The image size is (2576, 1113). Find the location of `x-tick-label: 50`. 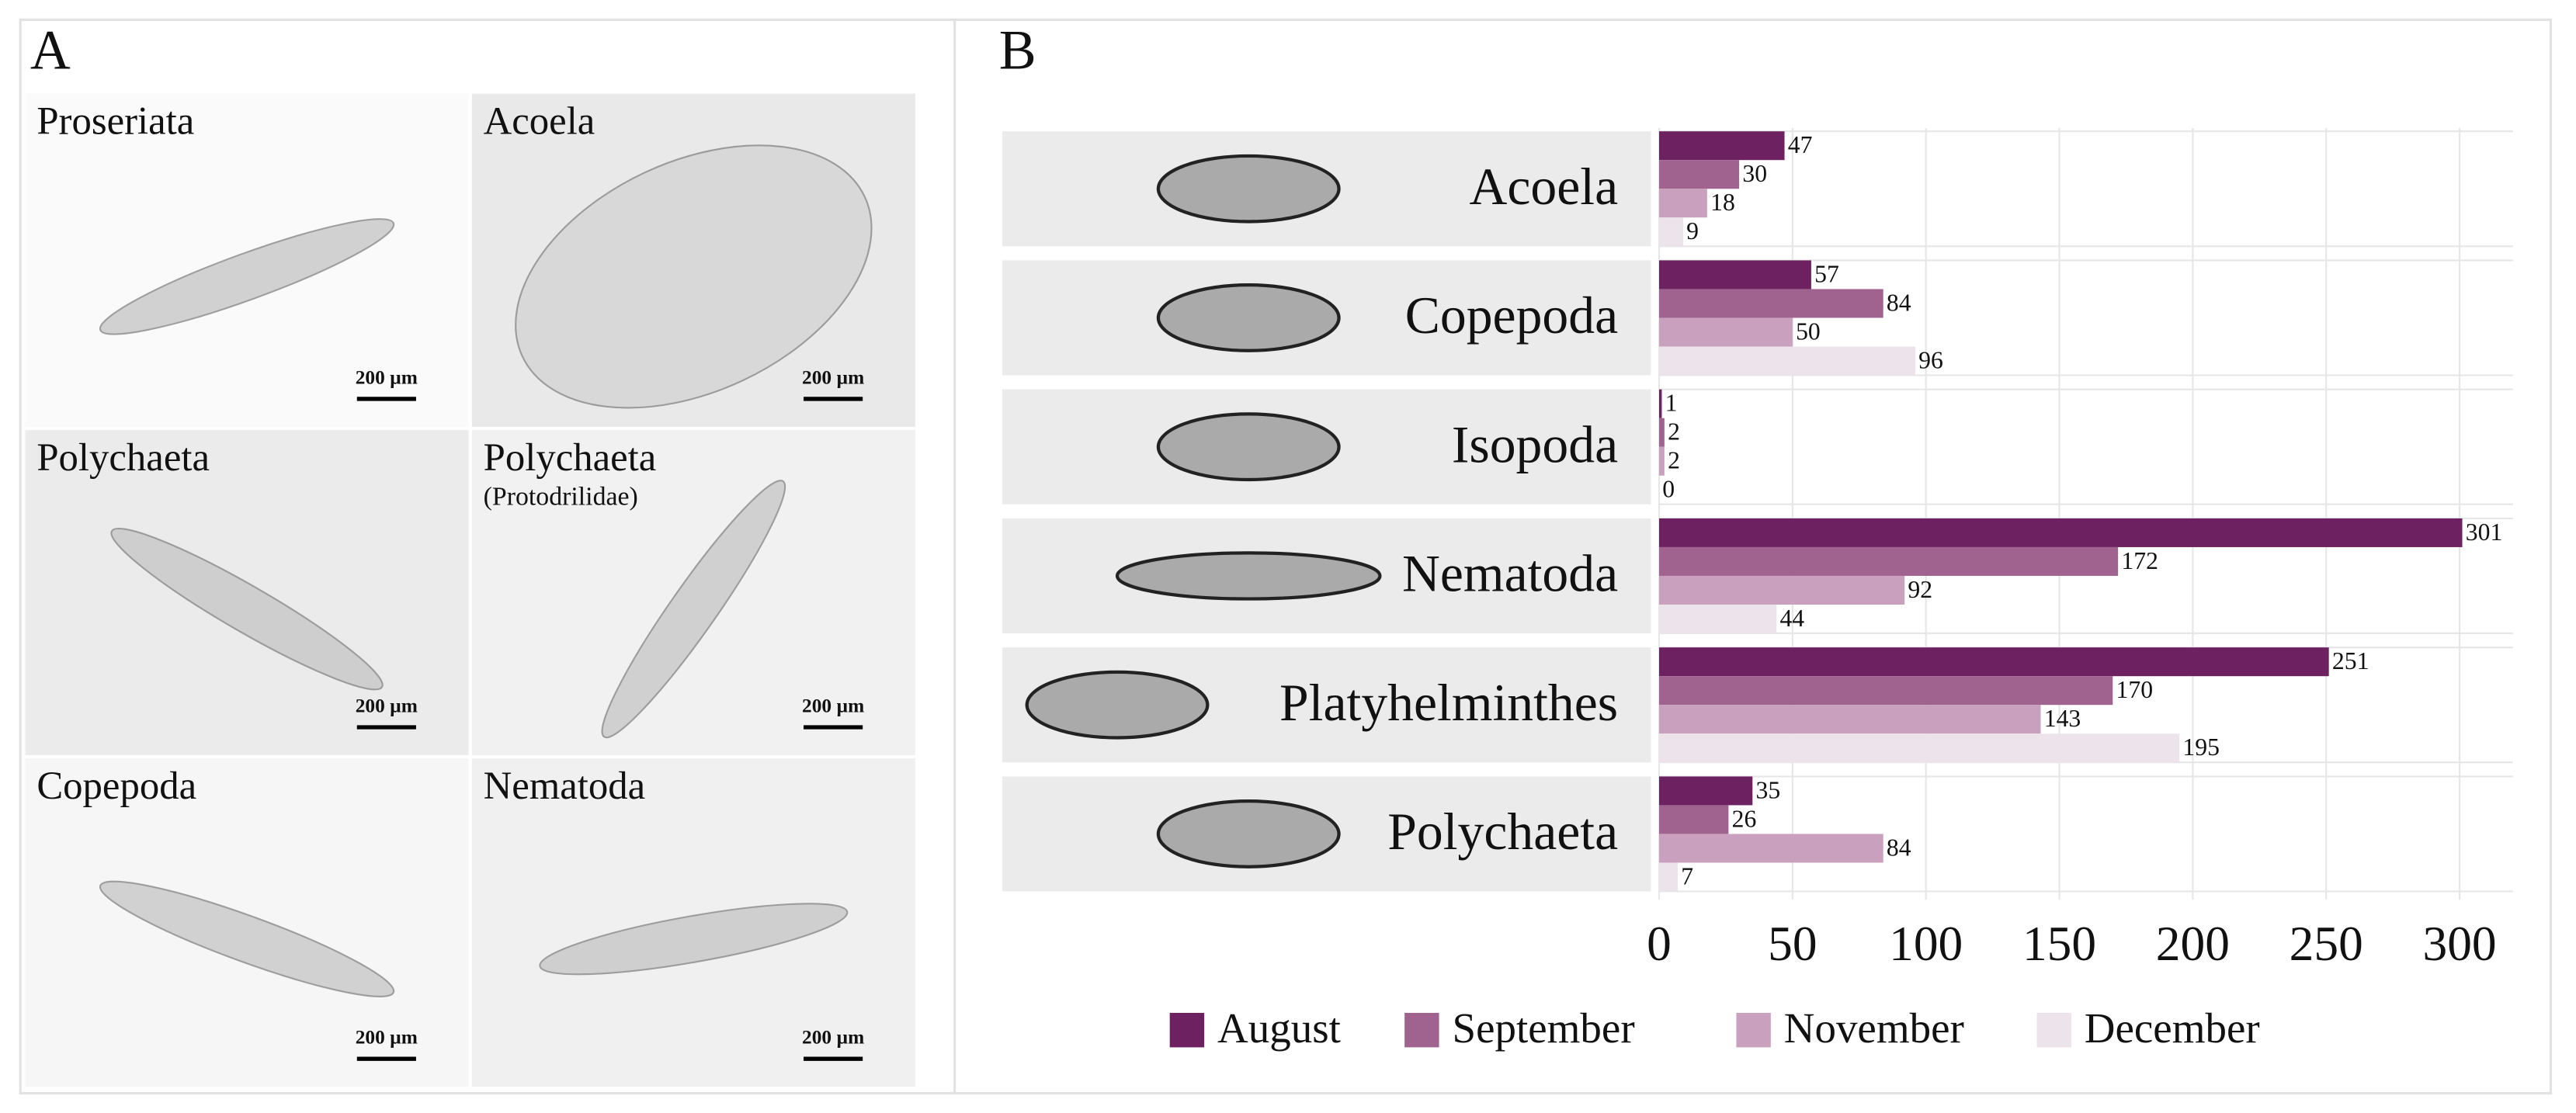

x-tick-label: 50 is located at coordinates (1792, 944).